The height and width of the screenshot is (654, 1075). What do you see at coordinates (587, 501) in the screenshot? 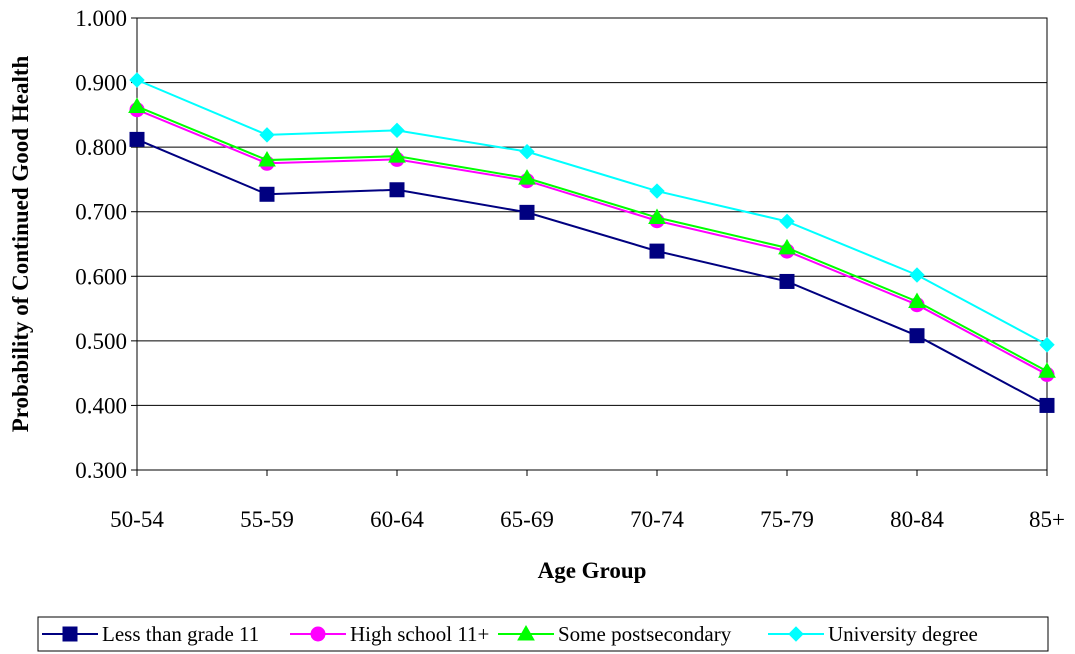
I see `x-axis-ticks: 50-54 55-59 60-64 65-69 70-74 75-79 80-84 85+` at bounding box center [587, 501].